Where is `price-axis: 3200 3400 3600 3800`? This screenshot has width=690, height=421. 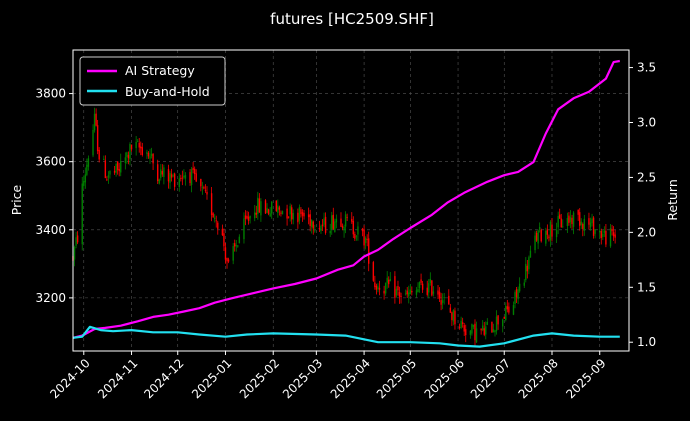
price-axis: 3200 3400 3600 3800 is located at coordinates (54, 196).